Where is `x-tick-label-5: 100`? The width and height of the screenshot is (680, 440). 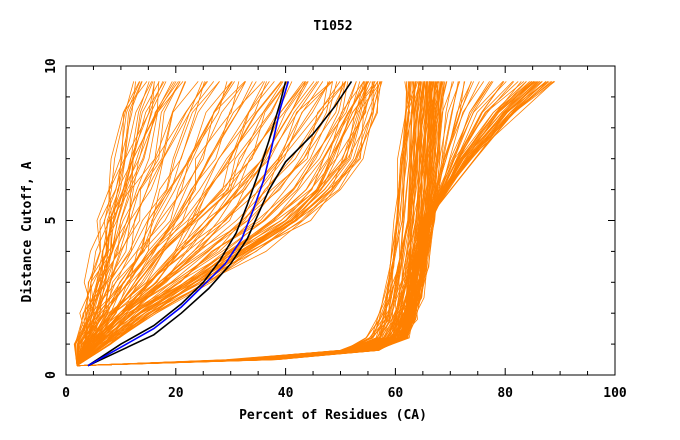
x-tick-label-5: 100 is located at coordinates (615, 393).